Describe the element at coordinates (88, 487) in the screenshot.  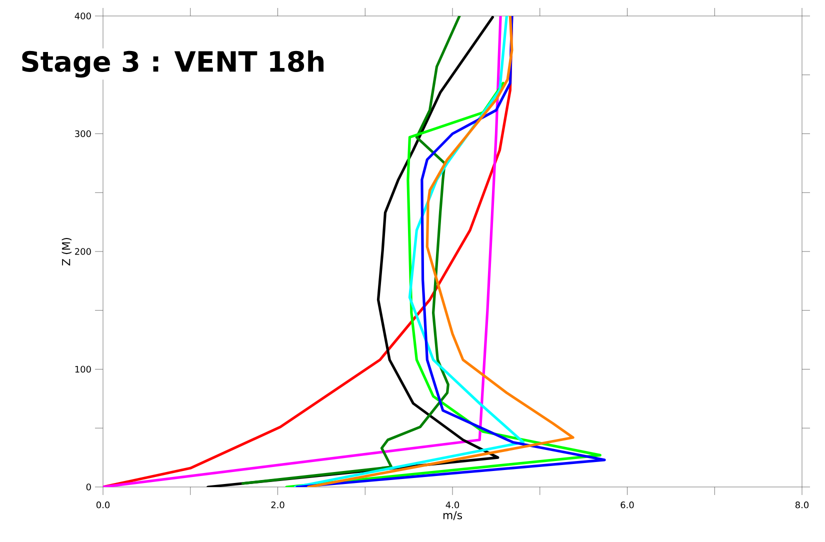
I see `y-tick-label: 0` at that location.